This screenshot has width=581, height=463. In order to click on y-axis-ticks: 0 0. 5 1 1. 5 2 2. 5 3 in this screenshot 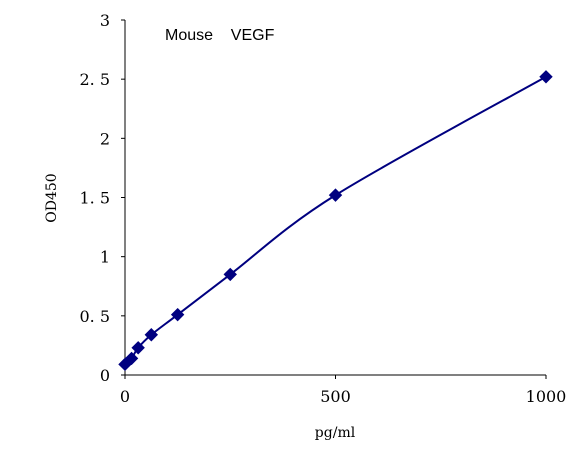, I will do `click(102, 198)`.